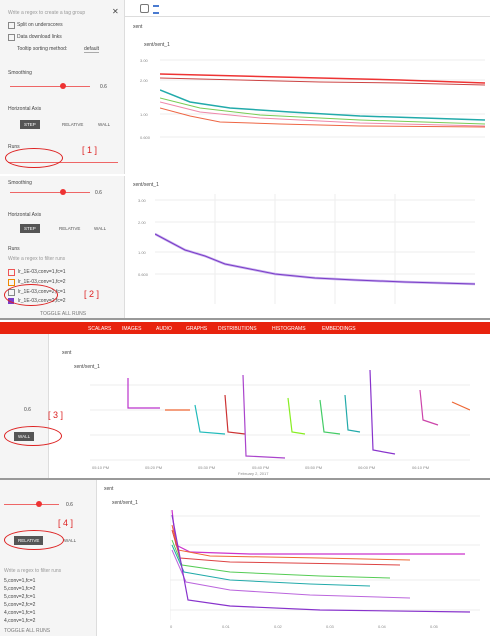 The width and height of the screenshot is (490, 636). I want to click on tooltip-select: default, so click(92, 49).